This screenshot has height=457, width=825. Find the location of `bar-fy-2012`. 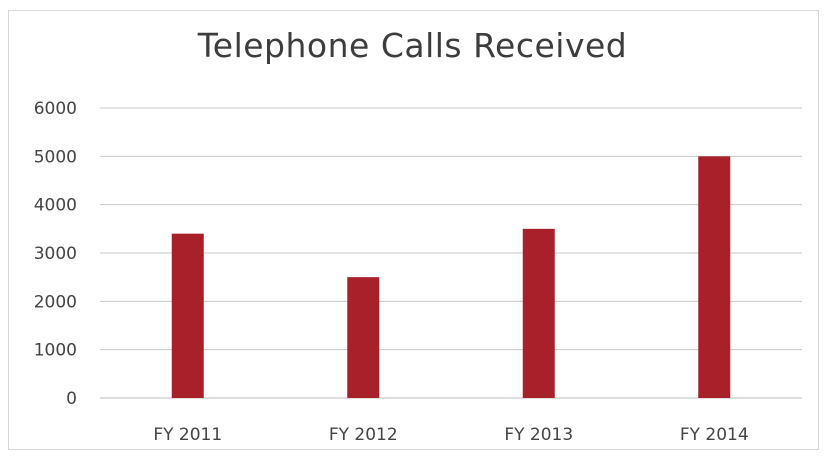

bar-fy-2012 is located at coordinates (363, 337).